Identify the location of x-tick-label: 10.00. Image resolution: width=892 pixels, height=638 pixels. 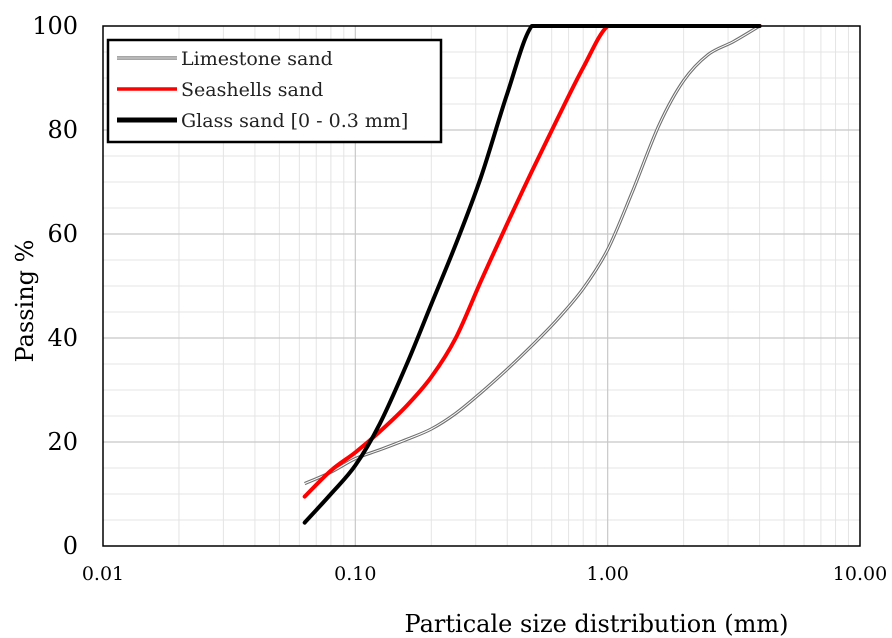
(860, 574).